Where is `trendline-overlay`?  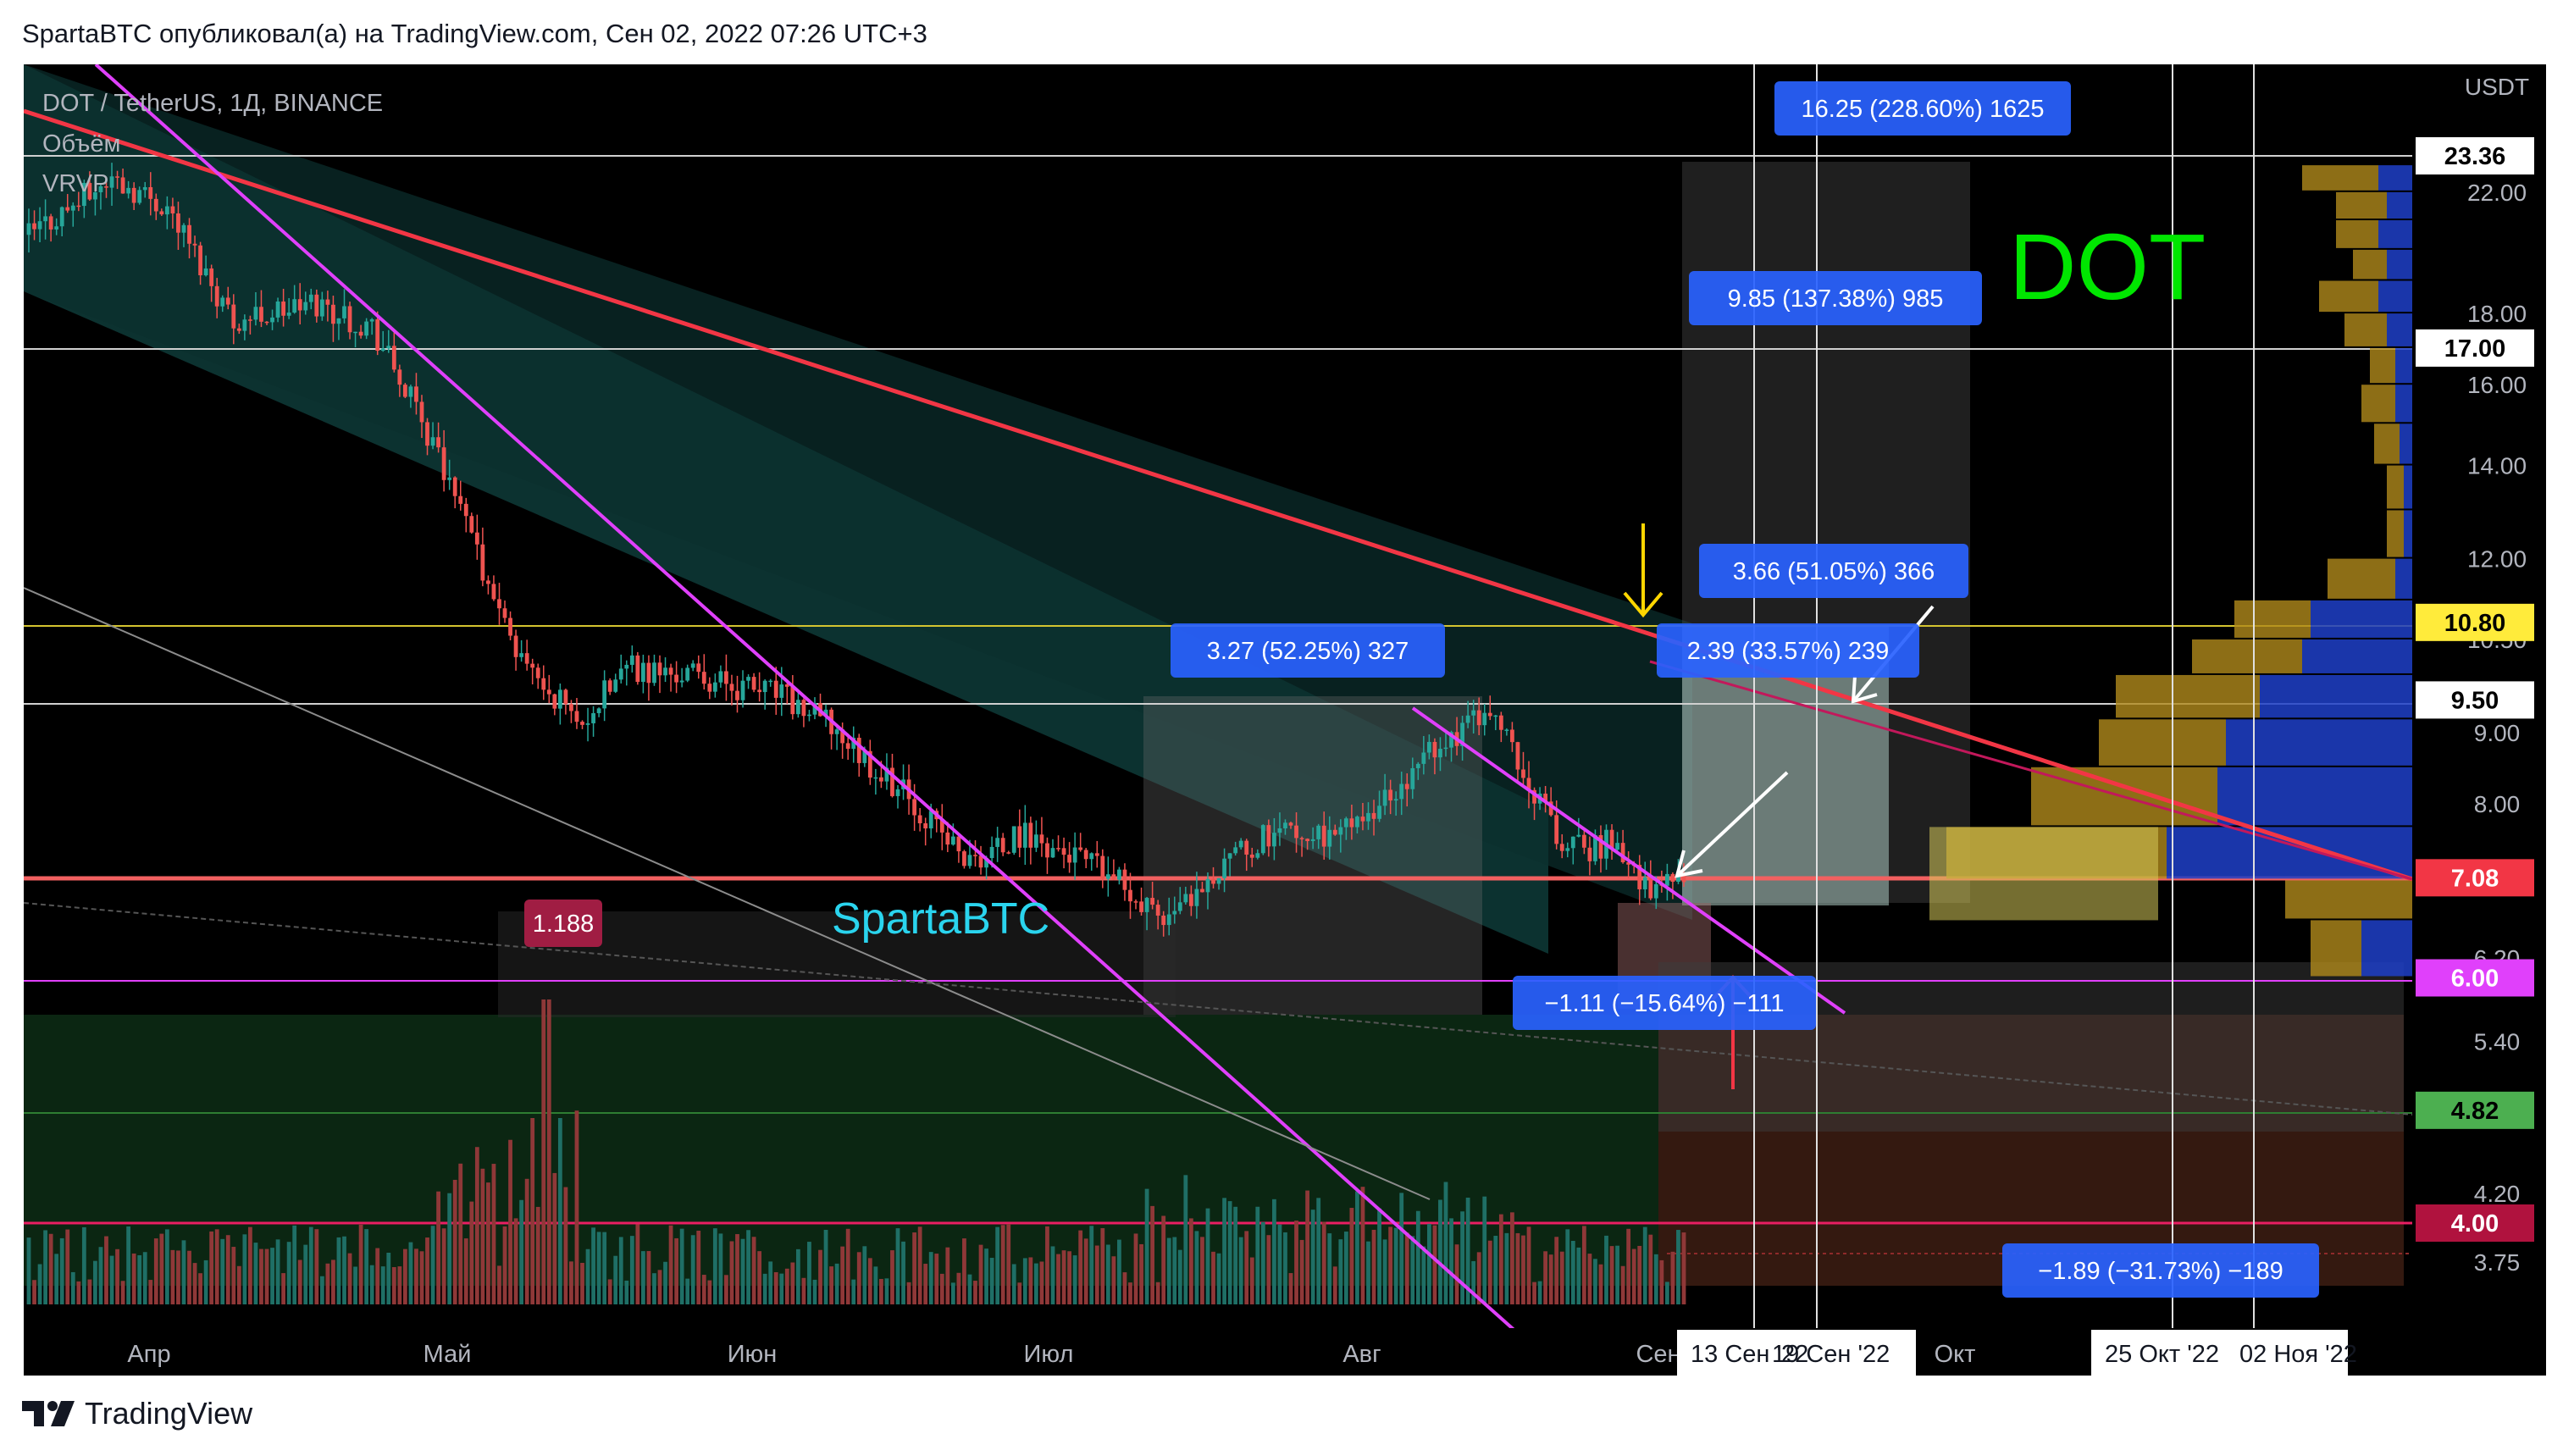 trendline-overlay is located at coordinates (2031, 770).